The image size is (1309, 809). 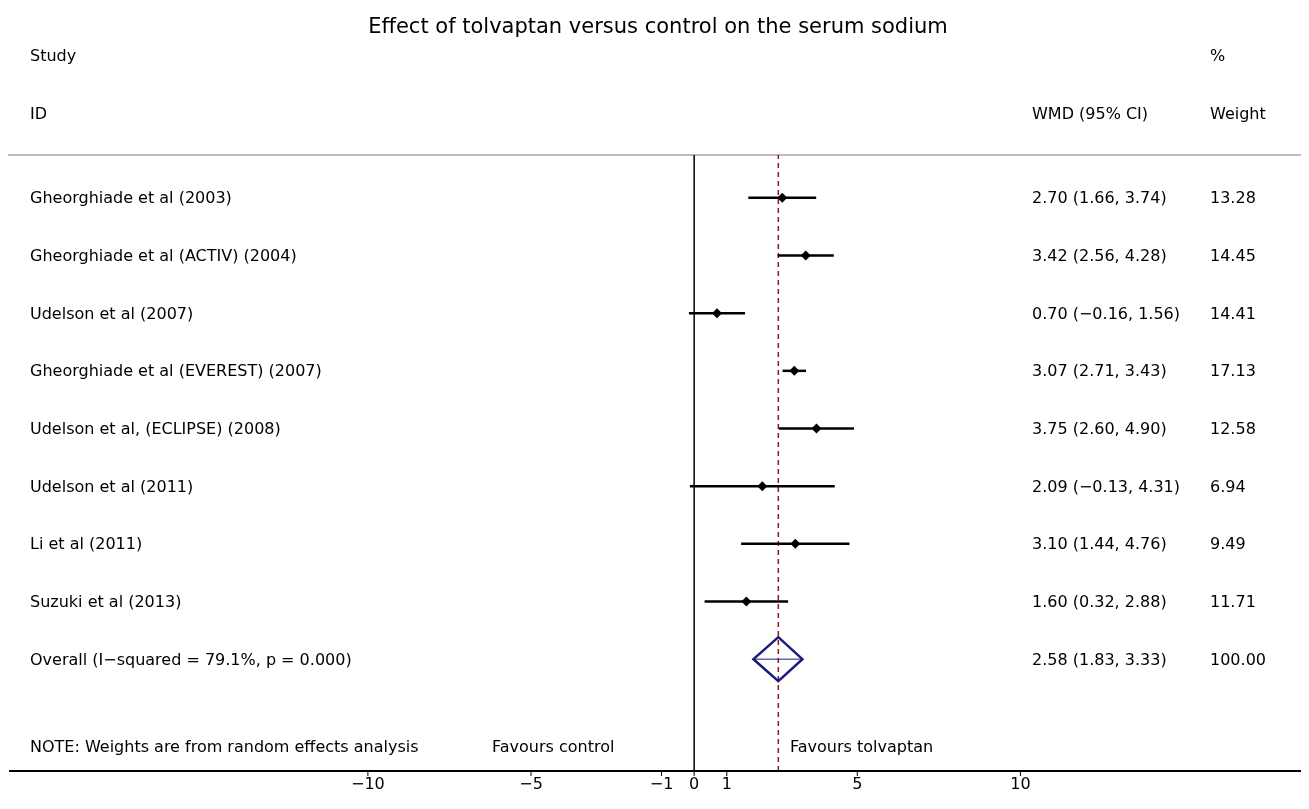 I want to click on annotation: 9.49, so click(x=1228, y=544).